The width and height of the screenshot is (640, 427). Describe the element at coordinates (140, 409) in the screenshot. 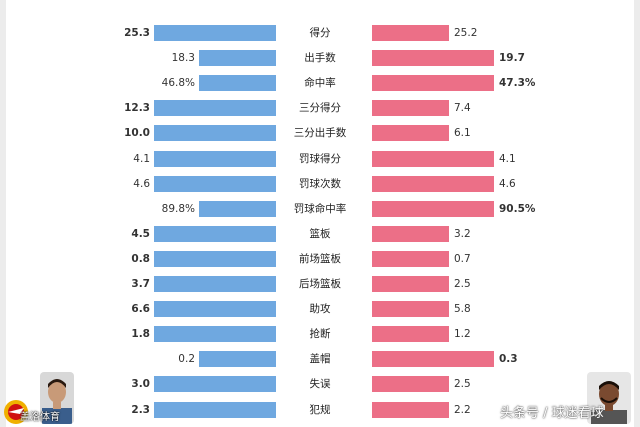

I see `left-value-label: 2.3` at that location.